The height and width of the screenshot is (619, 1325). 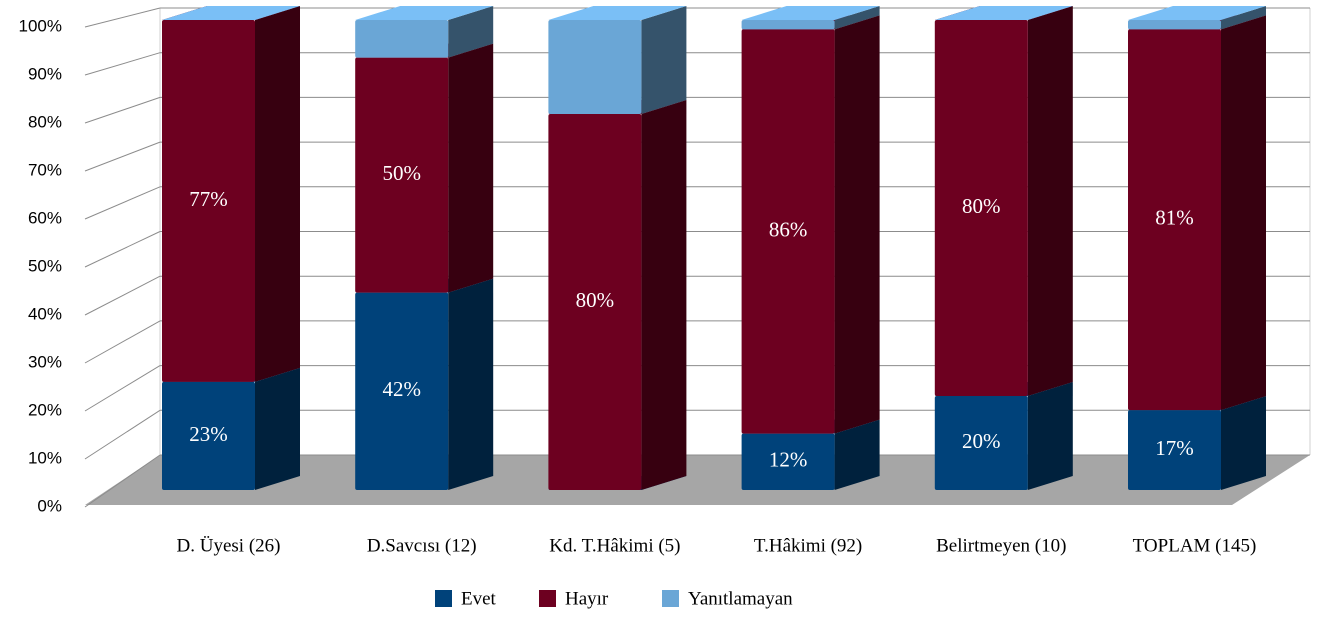 What do you see at coordinates (45, 169) in the screenshot?
I see `y-tick-label: 70%` at bounding box center [45, 169].